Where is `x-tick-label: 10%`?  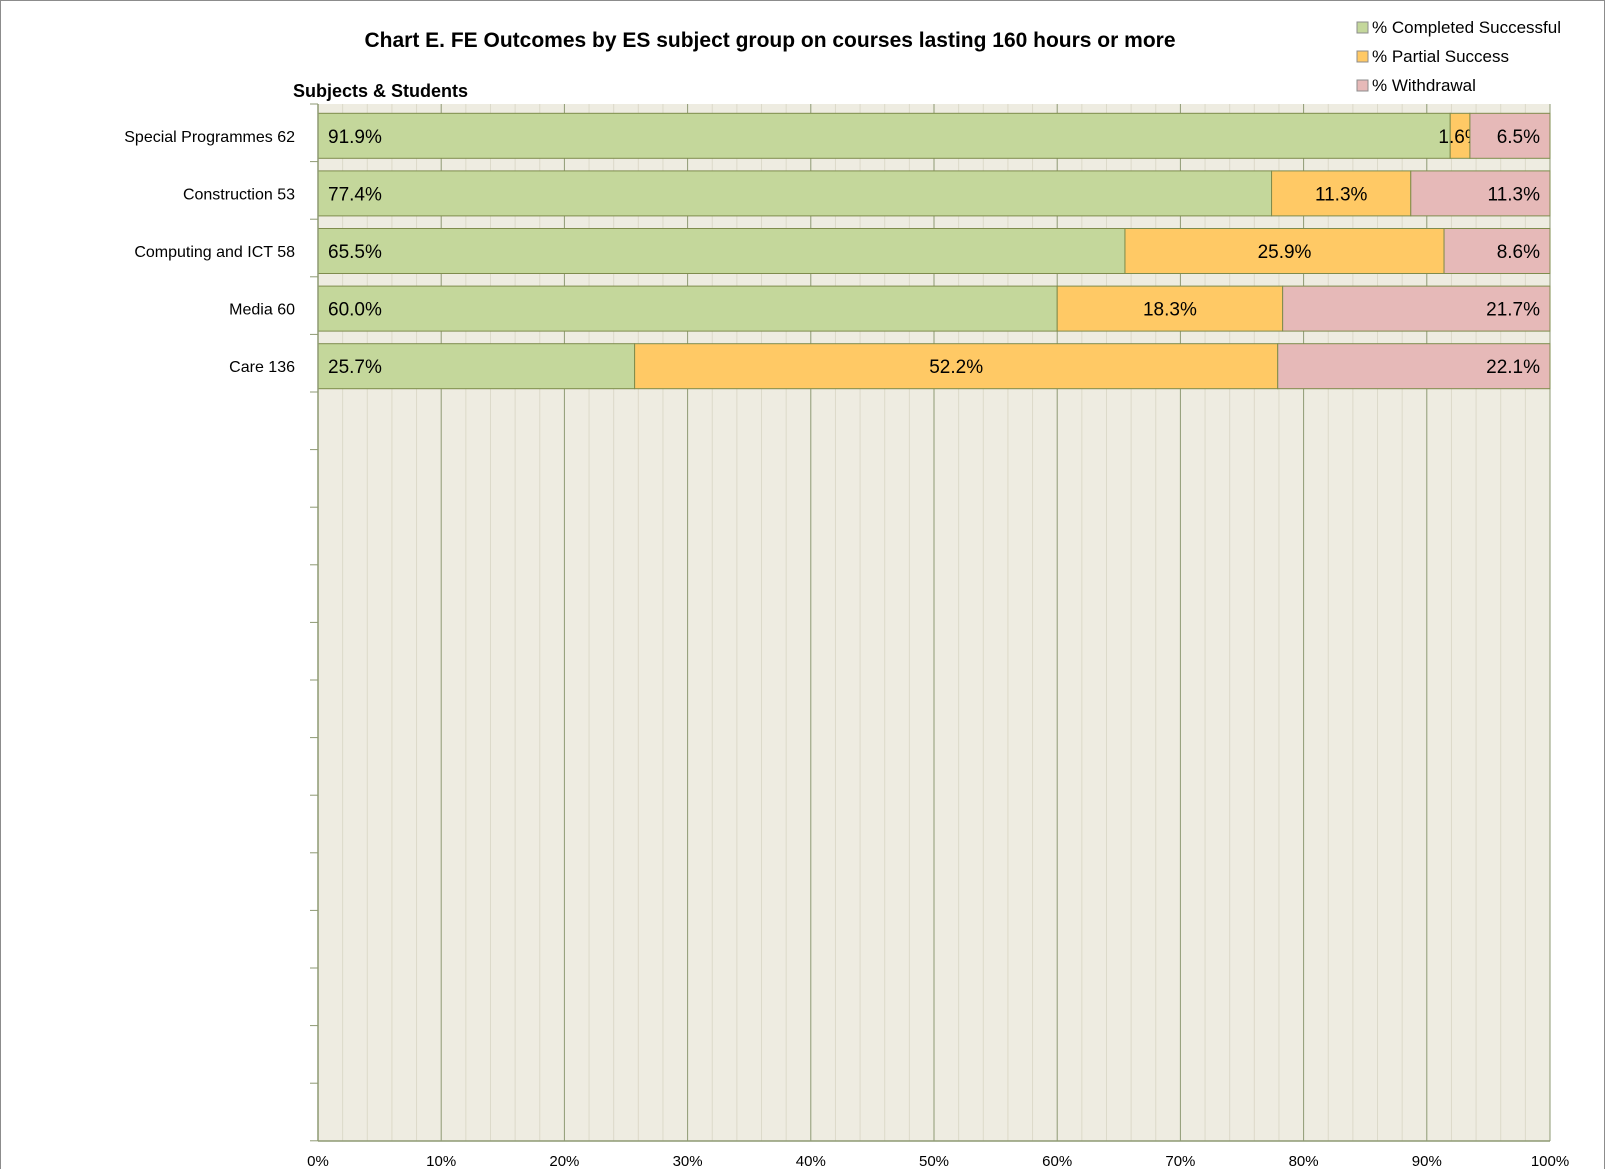 x-tick-label: 10% is located at coordinates (441, 1161).